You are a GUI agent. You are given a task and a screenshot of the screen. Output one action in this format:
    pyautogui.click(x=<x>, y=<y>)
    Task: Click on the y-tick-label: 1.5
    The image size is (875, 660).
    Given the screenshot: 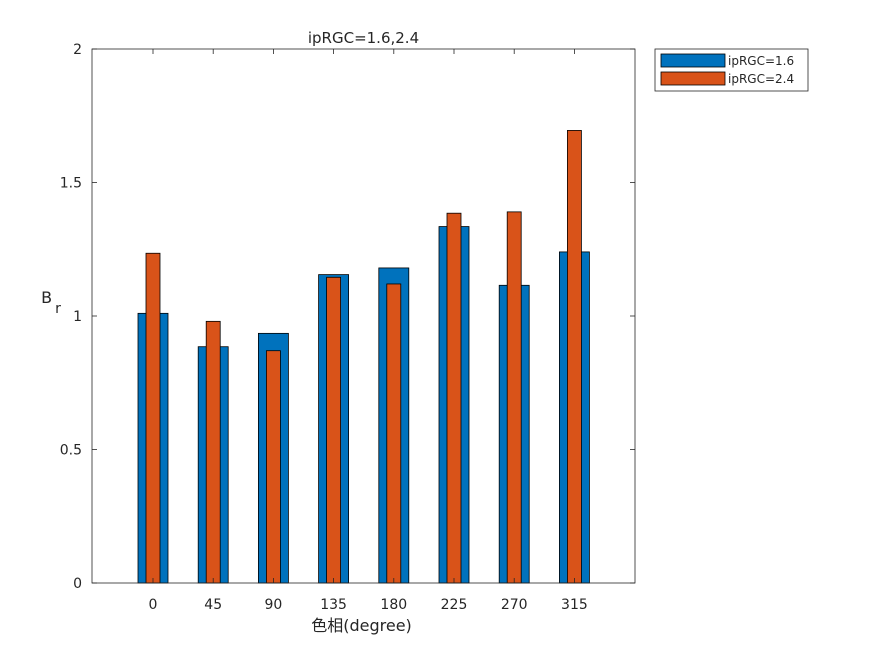 What is the action you would take?
    pyautogui.click(x=71, y=184)
    